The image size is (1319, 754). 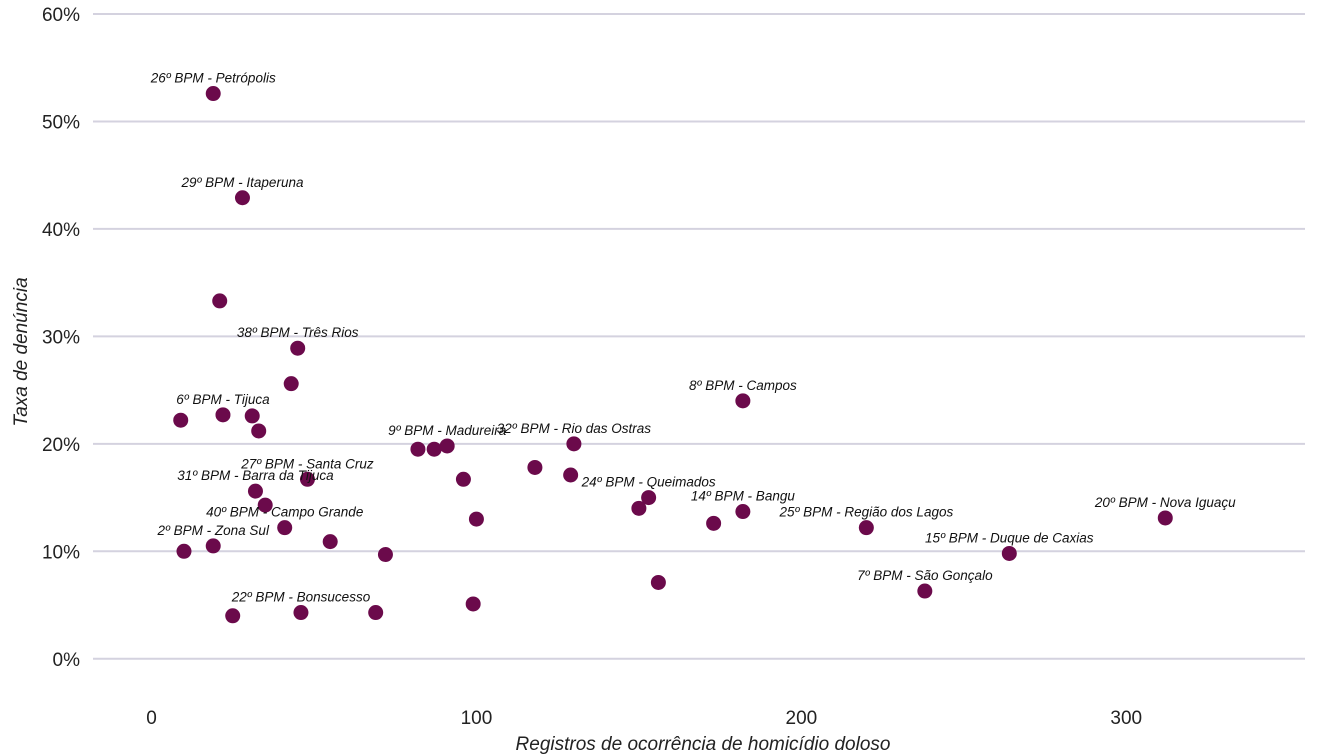 I want to click on y-axis-ticks: 0% 10% 20% 30% 40% 50% 60%, so click(x=61, y=338).